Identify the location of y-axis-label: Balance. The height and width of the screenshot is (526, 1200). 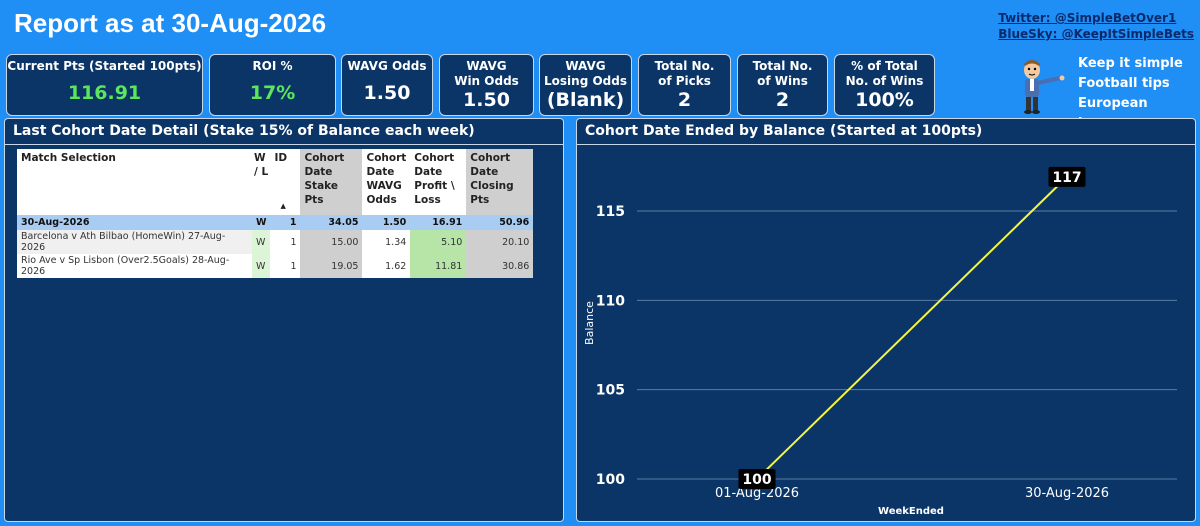
(589, 323).